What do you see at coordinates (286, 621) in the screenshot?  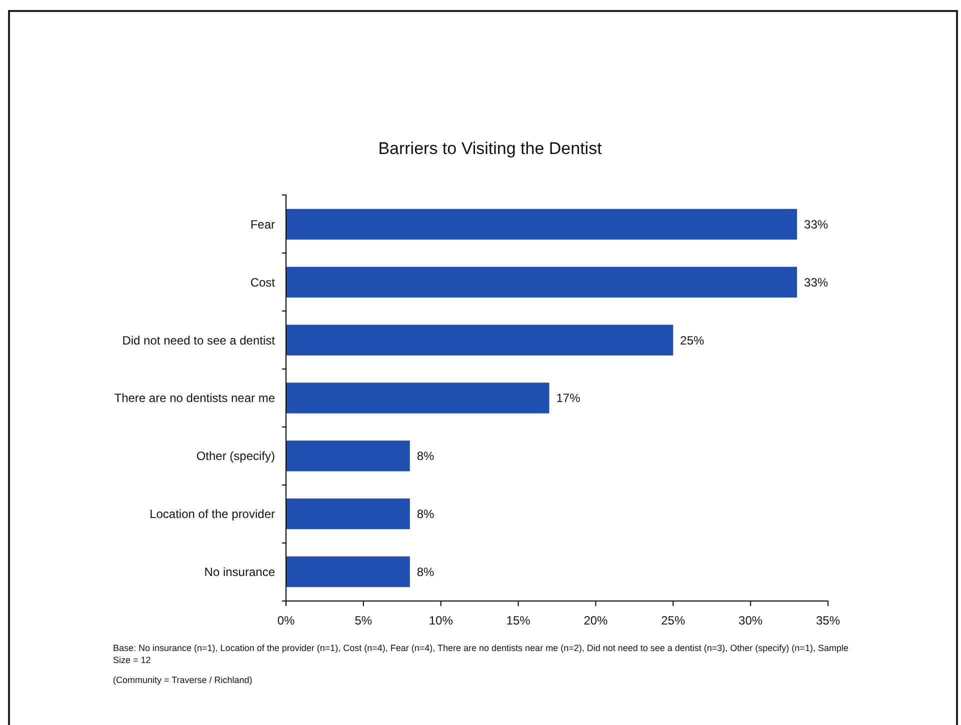 I see `x-tick-label: 0%` at bounding box center [286, 621].